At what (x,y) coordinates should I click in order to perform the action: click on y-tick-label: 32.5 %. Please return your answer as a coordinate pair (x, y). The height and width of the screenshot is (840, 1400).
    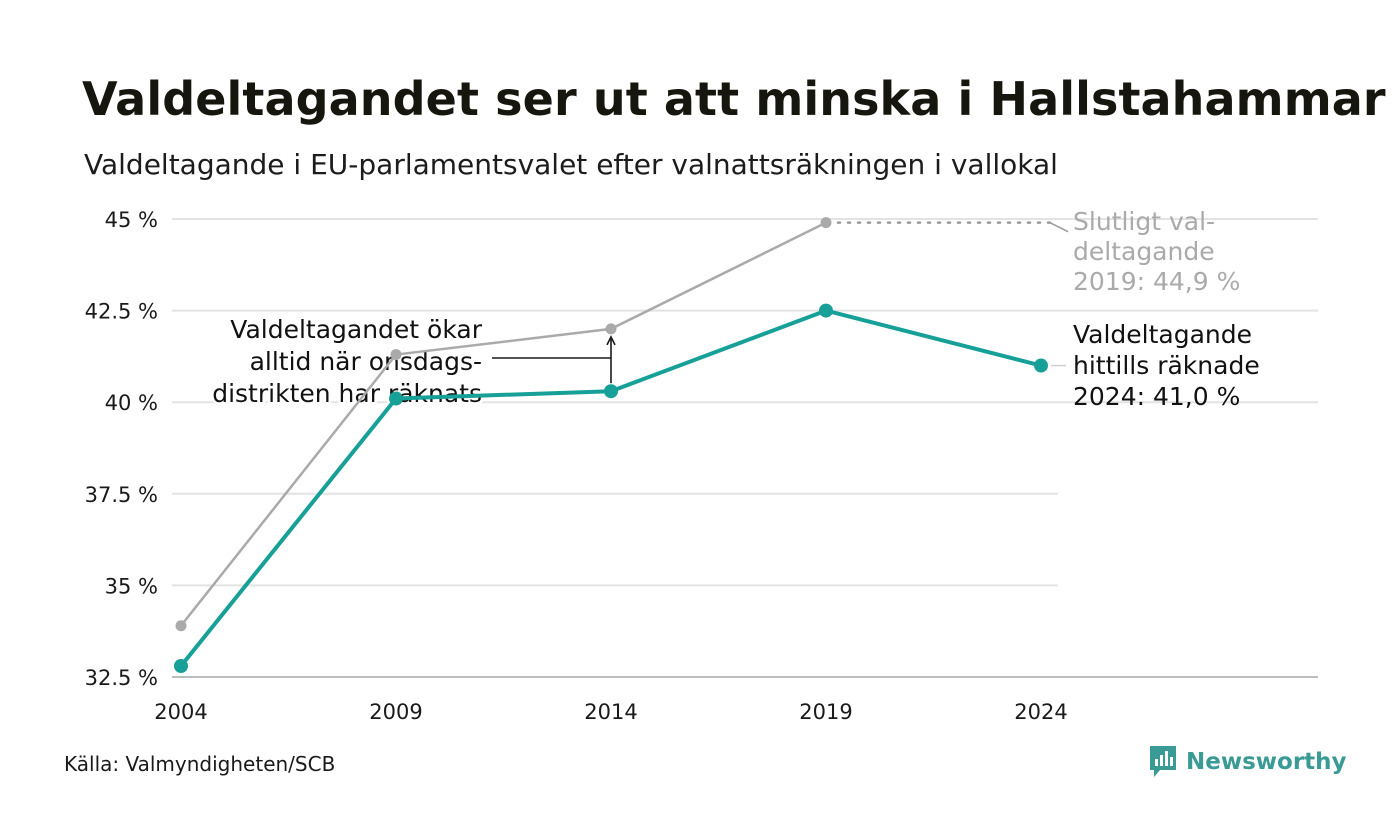
    Looking at the image, I should click on (121, 678).